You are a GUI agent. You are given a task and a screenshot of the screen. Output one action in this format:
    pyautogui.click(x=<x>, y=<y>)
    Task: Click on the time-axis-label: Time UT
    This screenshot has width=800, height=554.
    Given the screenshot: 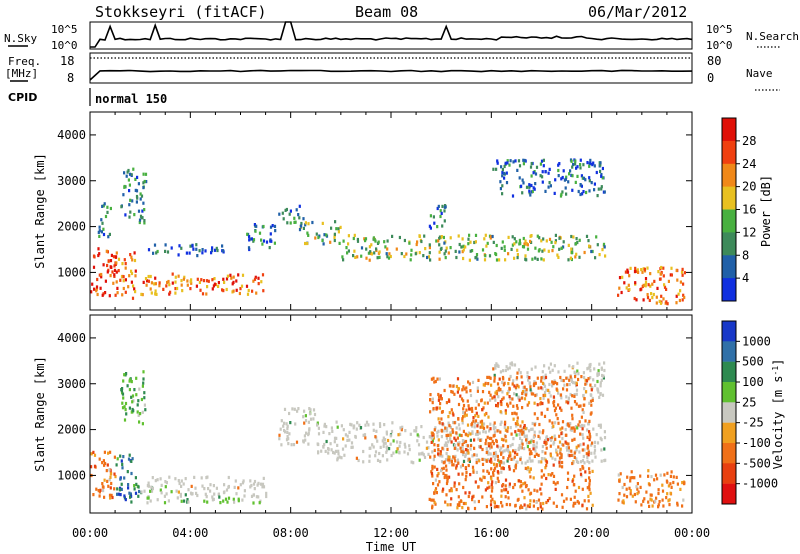 What is the action you would take?
    pyautogui.click(x=391, y=547)
    